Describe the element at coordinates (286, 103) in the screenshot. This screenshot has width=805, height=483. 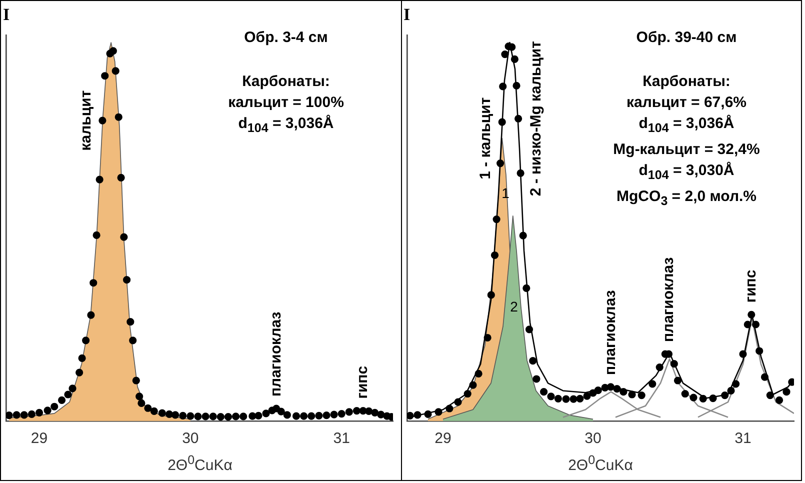
I see `annotation: кальцит = 100%` at that location.